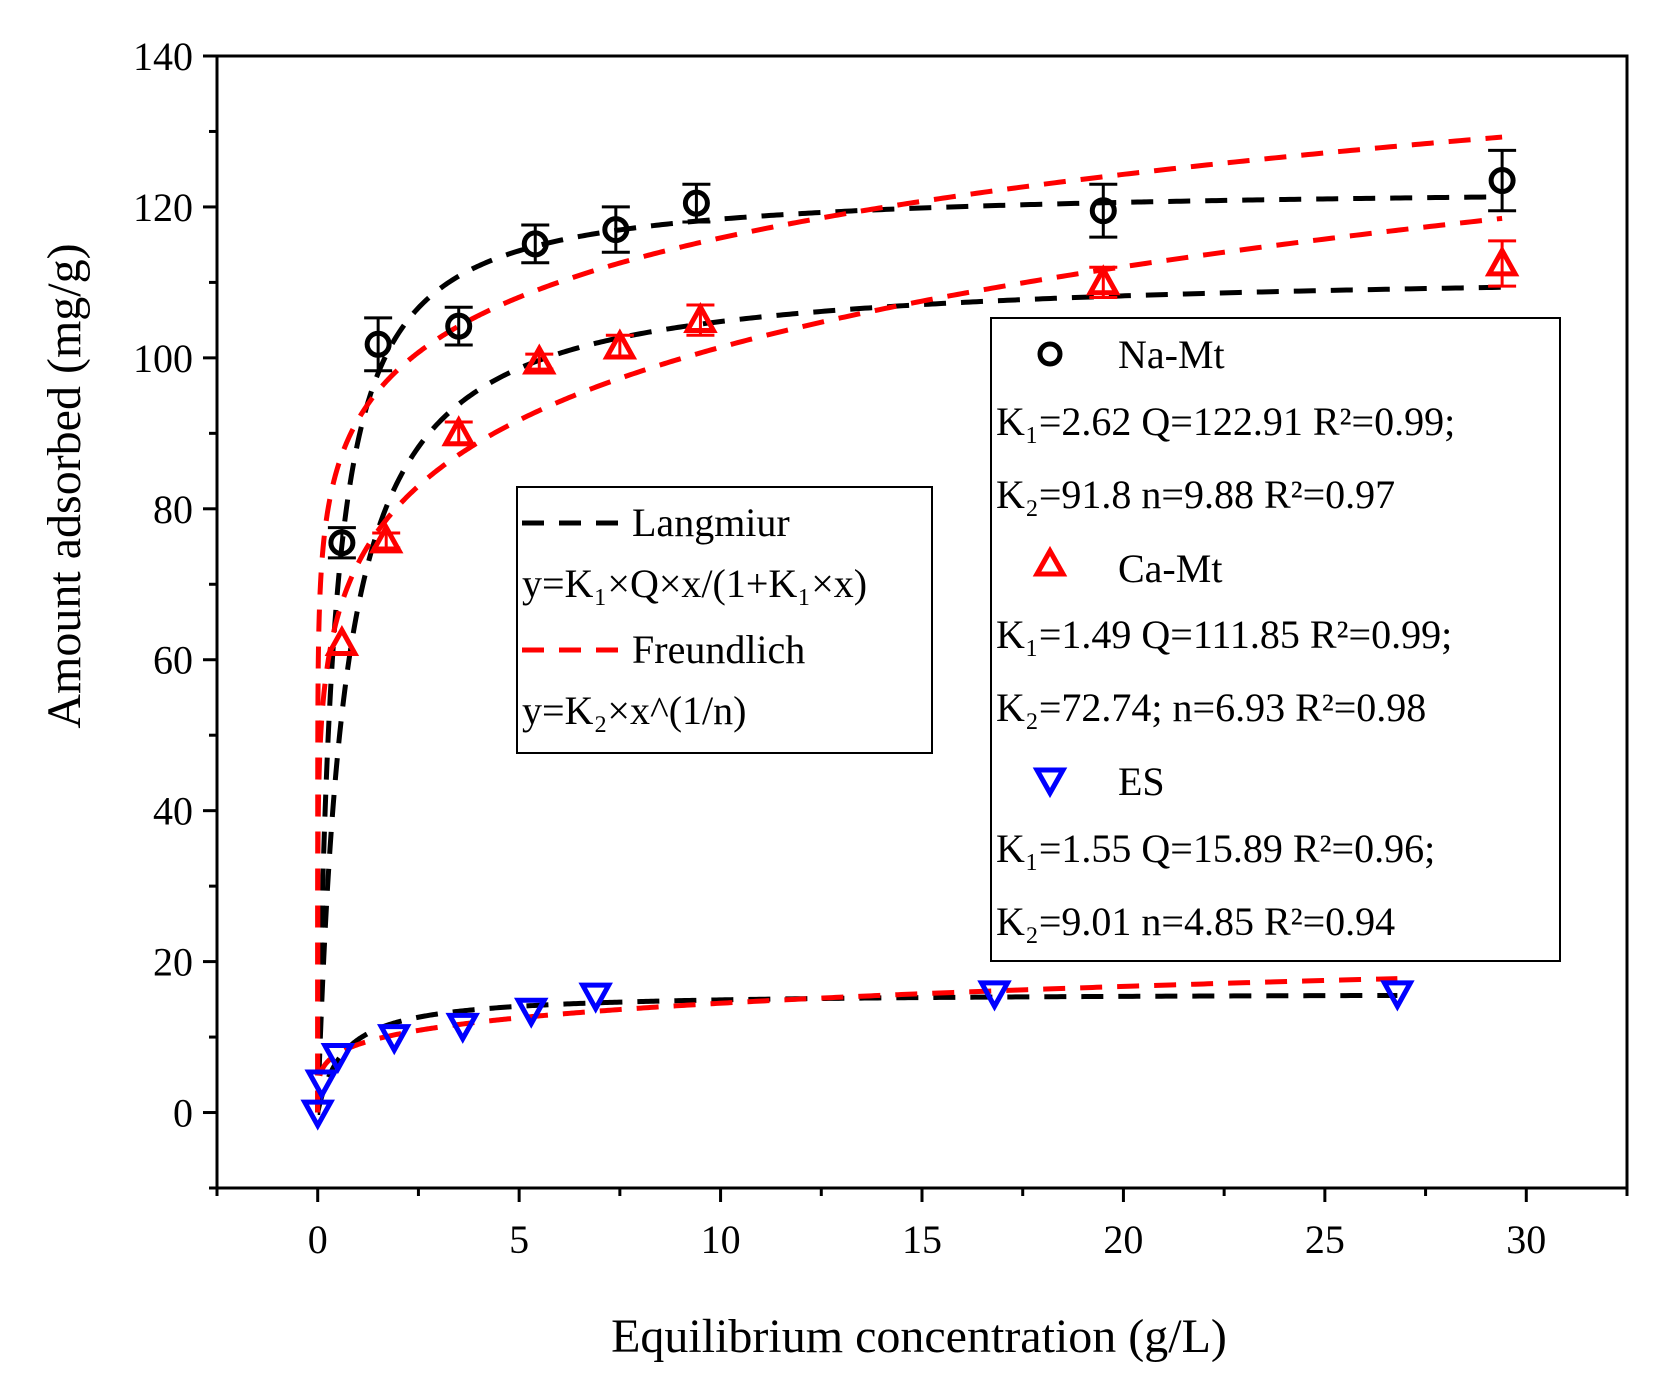 This screenshot has height=1387, width=1656. I want to click on freundlich-equation: y=K₂×x^(1/n), so click(634, 710).